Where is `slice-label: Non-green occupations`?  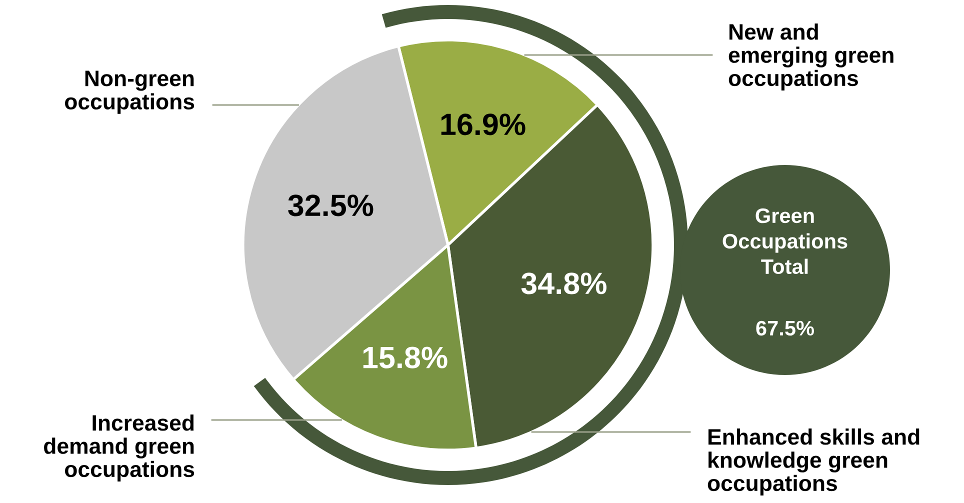 slice-label: Non-green occupations is located at coordinates (129, 92).